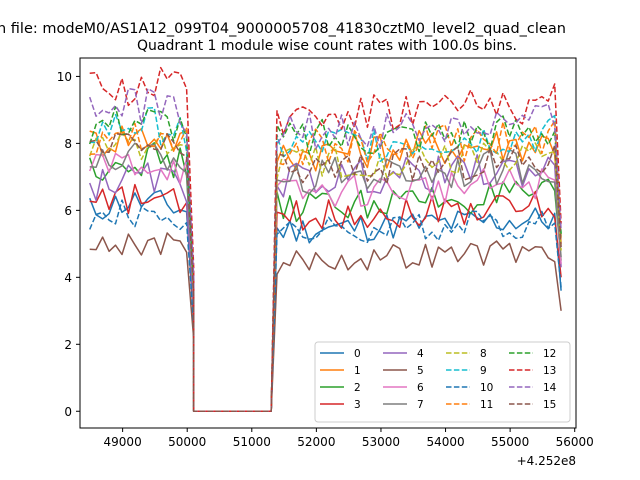  Describe the element at coordinates (68, 278) in the screenshot. I see `y-tick-label: 4` at that location.